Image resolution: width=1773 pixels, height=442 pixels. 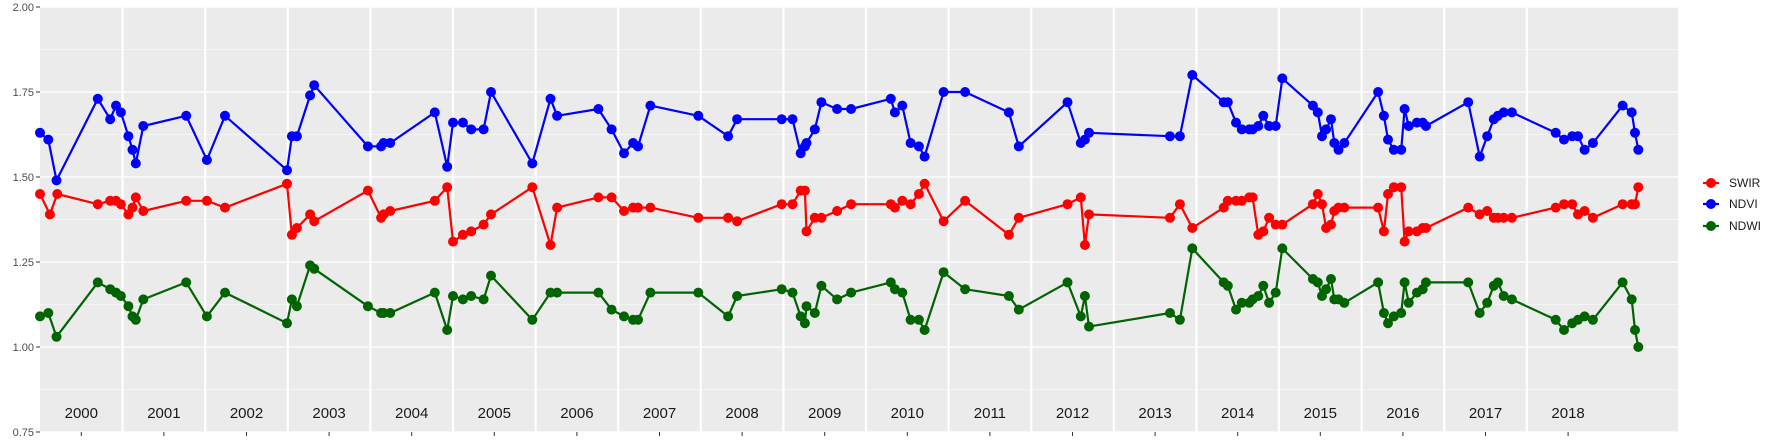 I want to click on legend: SWIR NDVI NDWI, so click(x=1732, y=204).